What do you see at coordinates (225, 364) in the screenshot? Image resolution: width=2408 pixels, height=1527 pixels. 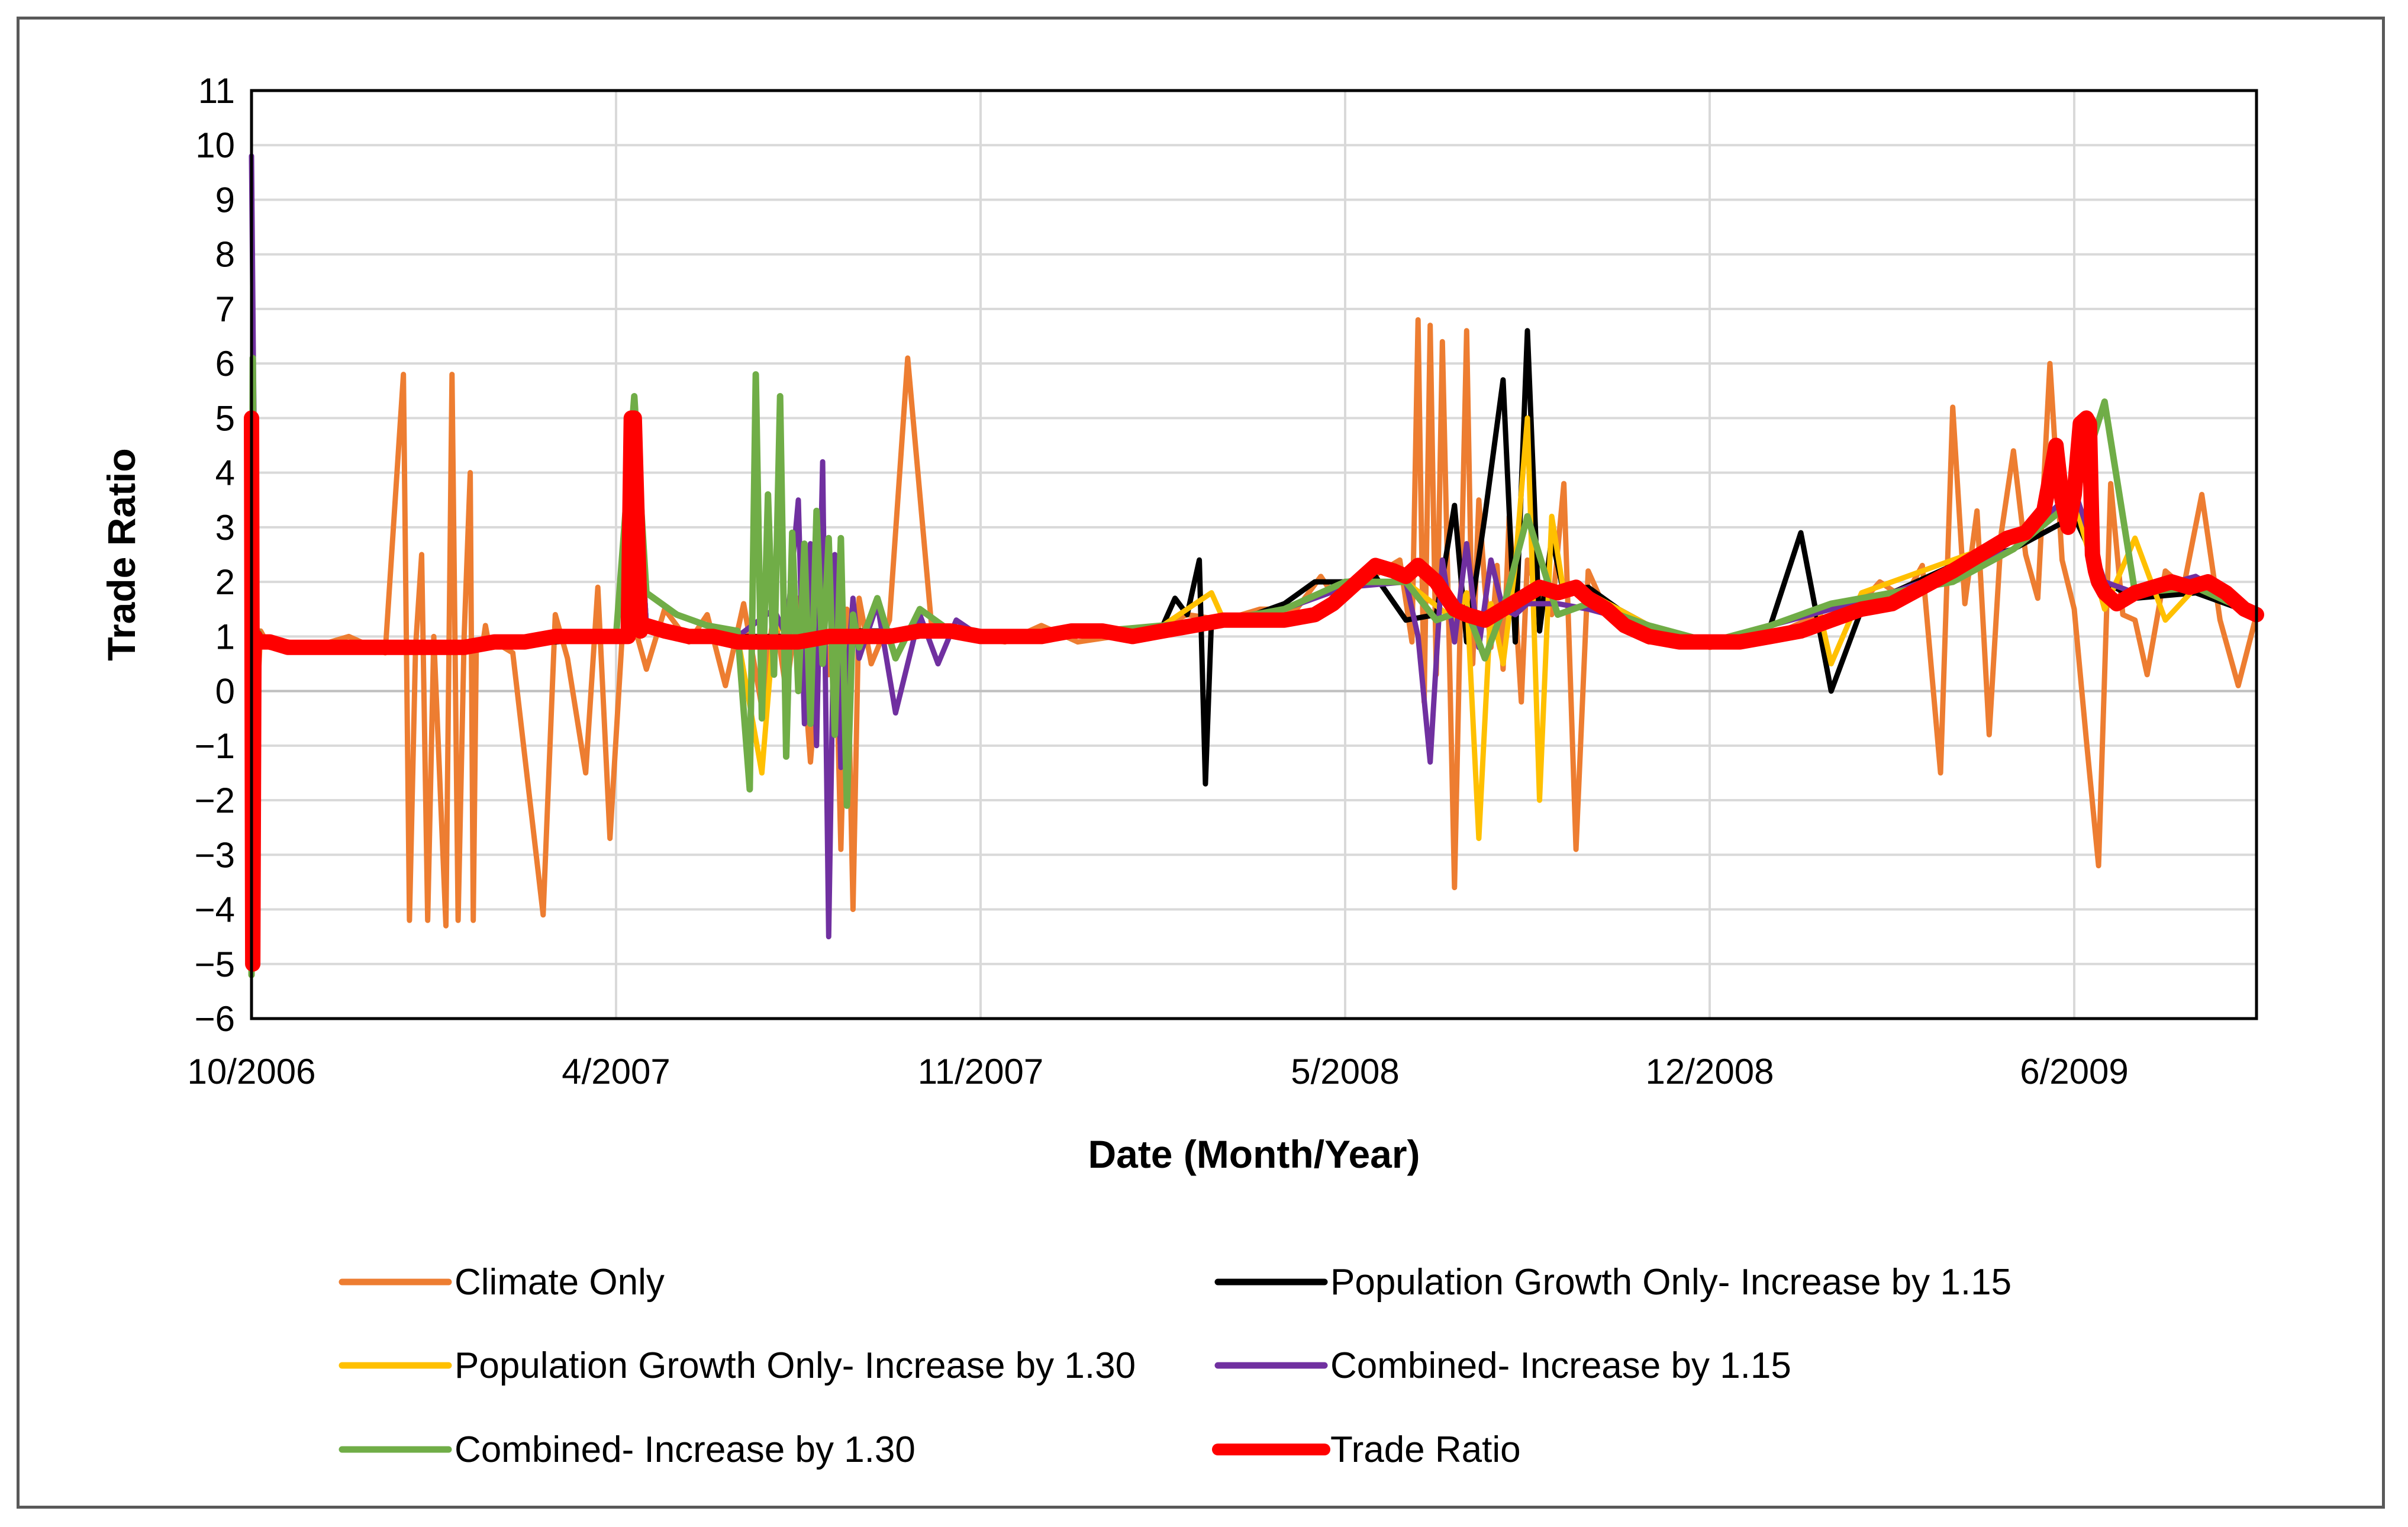 I see `y-tick-label: 6` at bounding box center [225, 364].